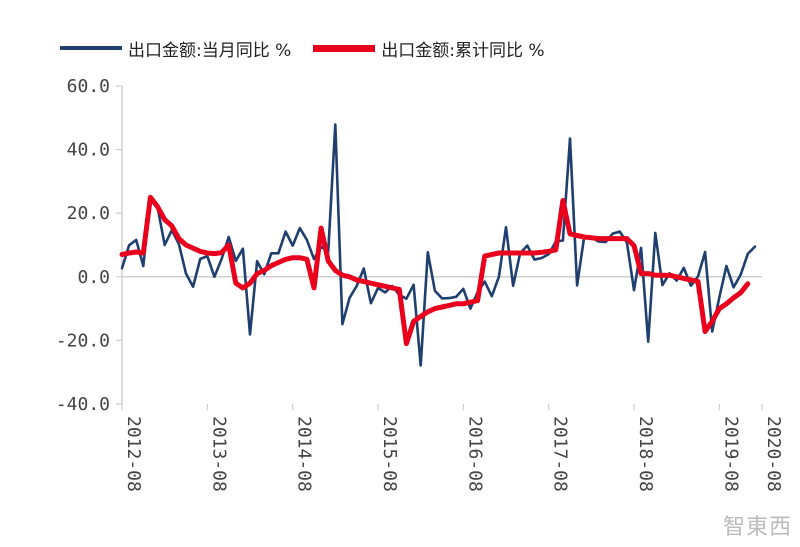 This screenshot has height=547, width=800. I want to click on legend-swatch-cumulative, so click(344, 48).